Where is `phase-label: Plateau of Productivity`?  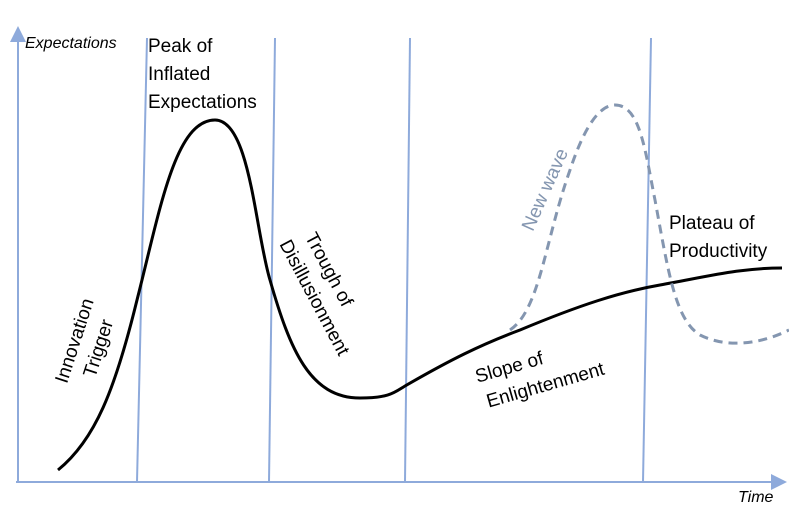 phase-label: Plateau of Productivity is located at coordinates (718, 237).